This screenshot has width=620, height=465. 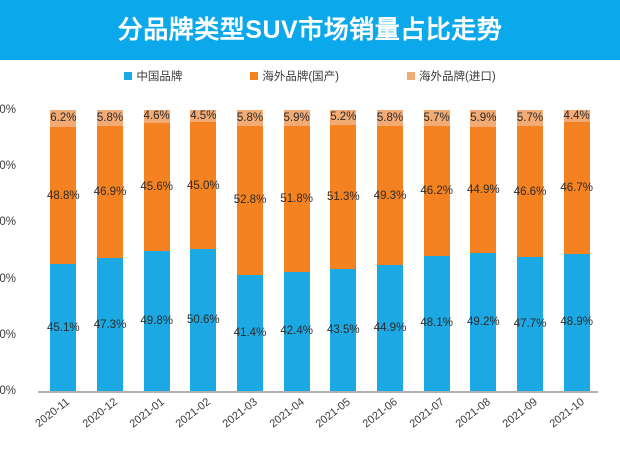 I want to click on chart-legend: 中国品牌 海外品牌(国产) 海外品牌(进口), so click(x=310, y=76).